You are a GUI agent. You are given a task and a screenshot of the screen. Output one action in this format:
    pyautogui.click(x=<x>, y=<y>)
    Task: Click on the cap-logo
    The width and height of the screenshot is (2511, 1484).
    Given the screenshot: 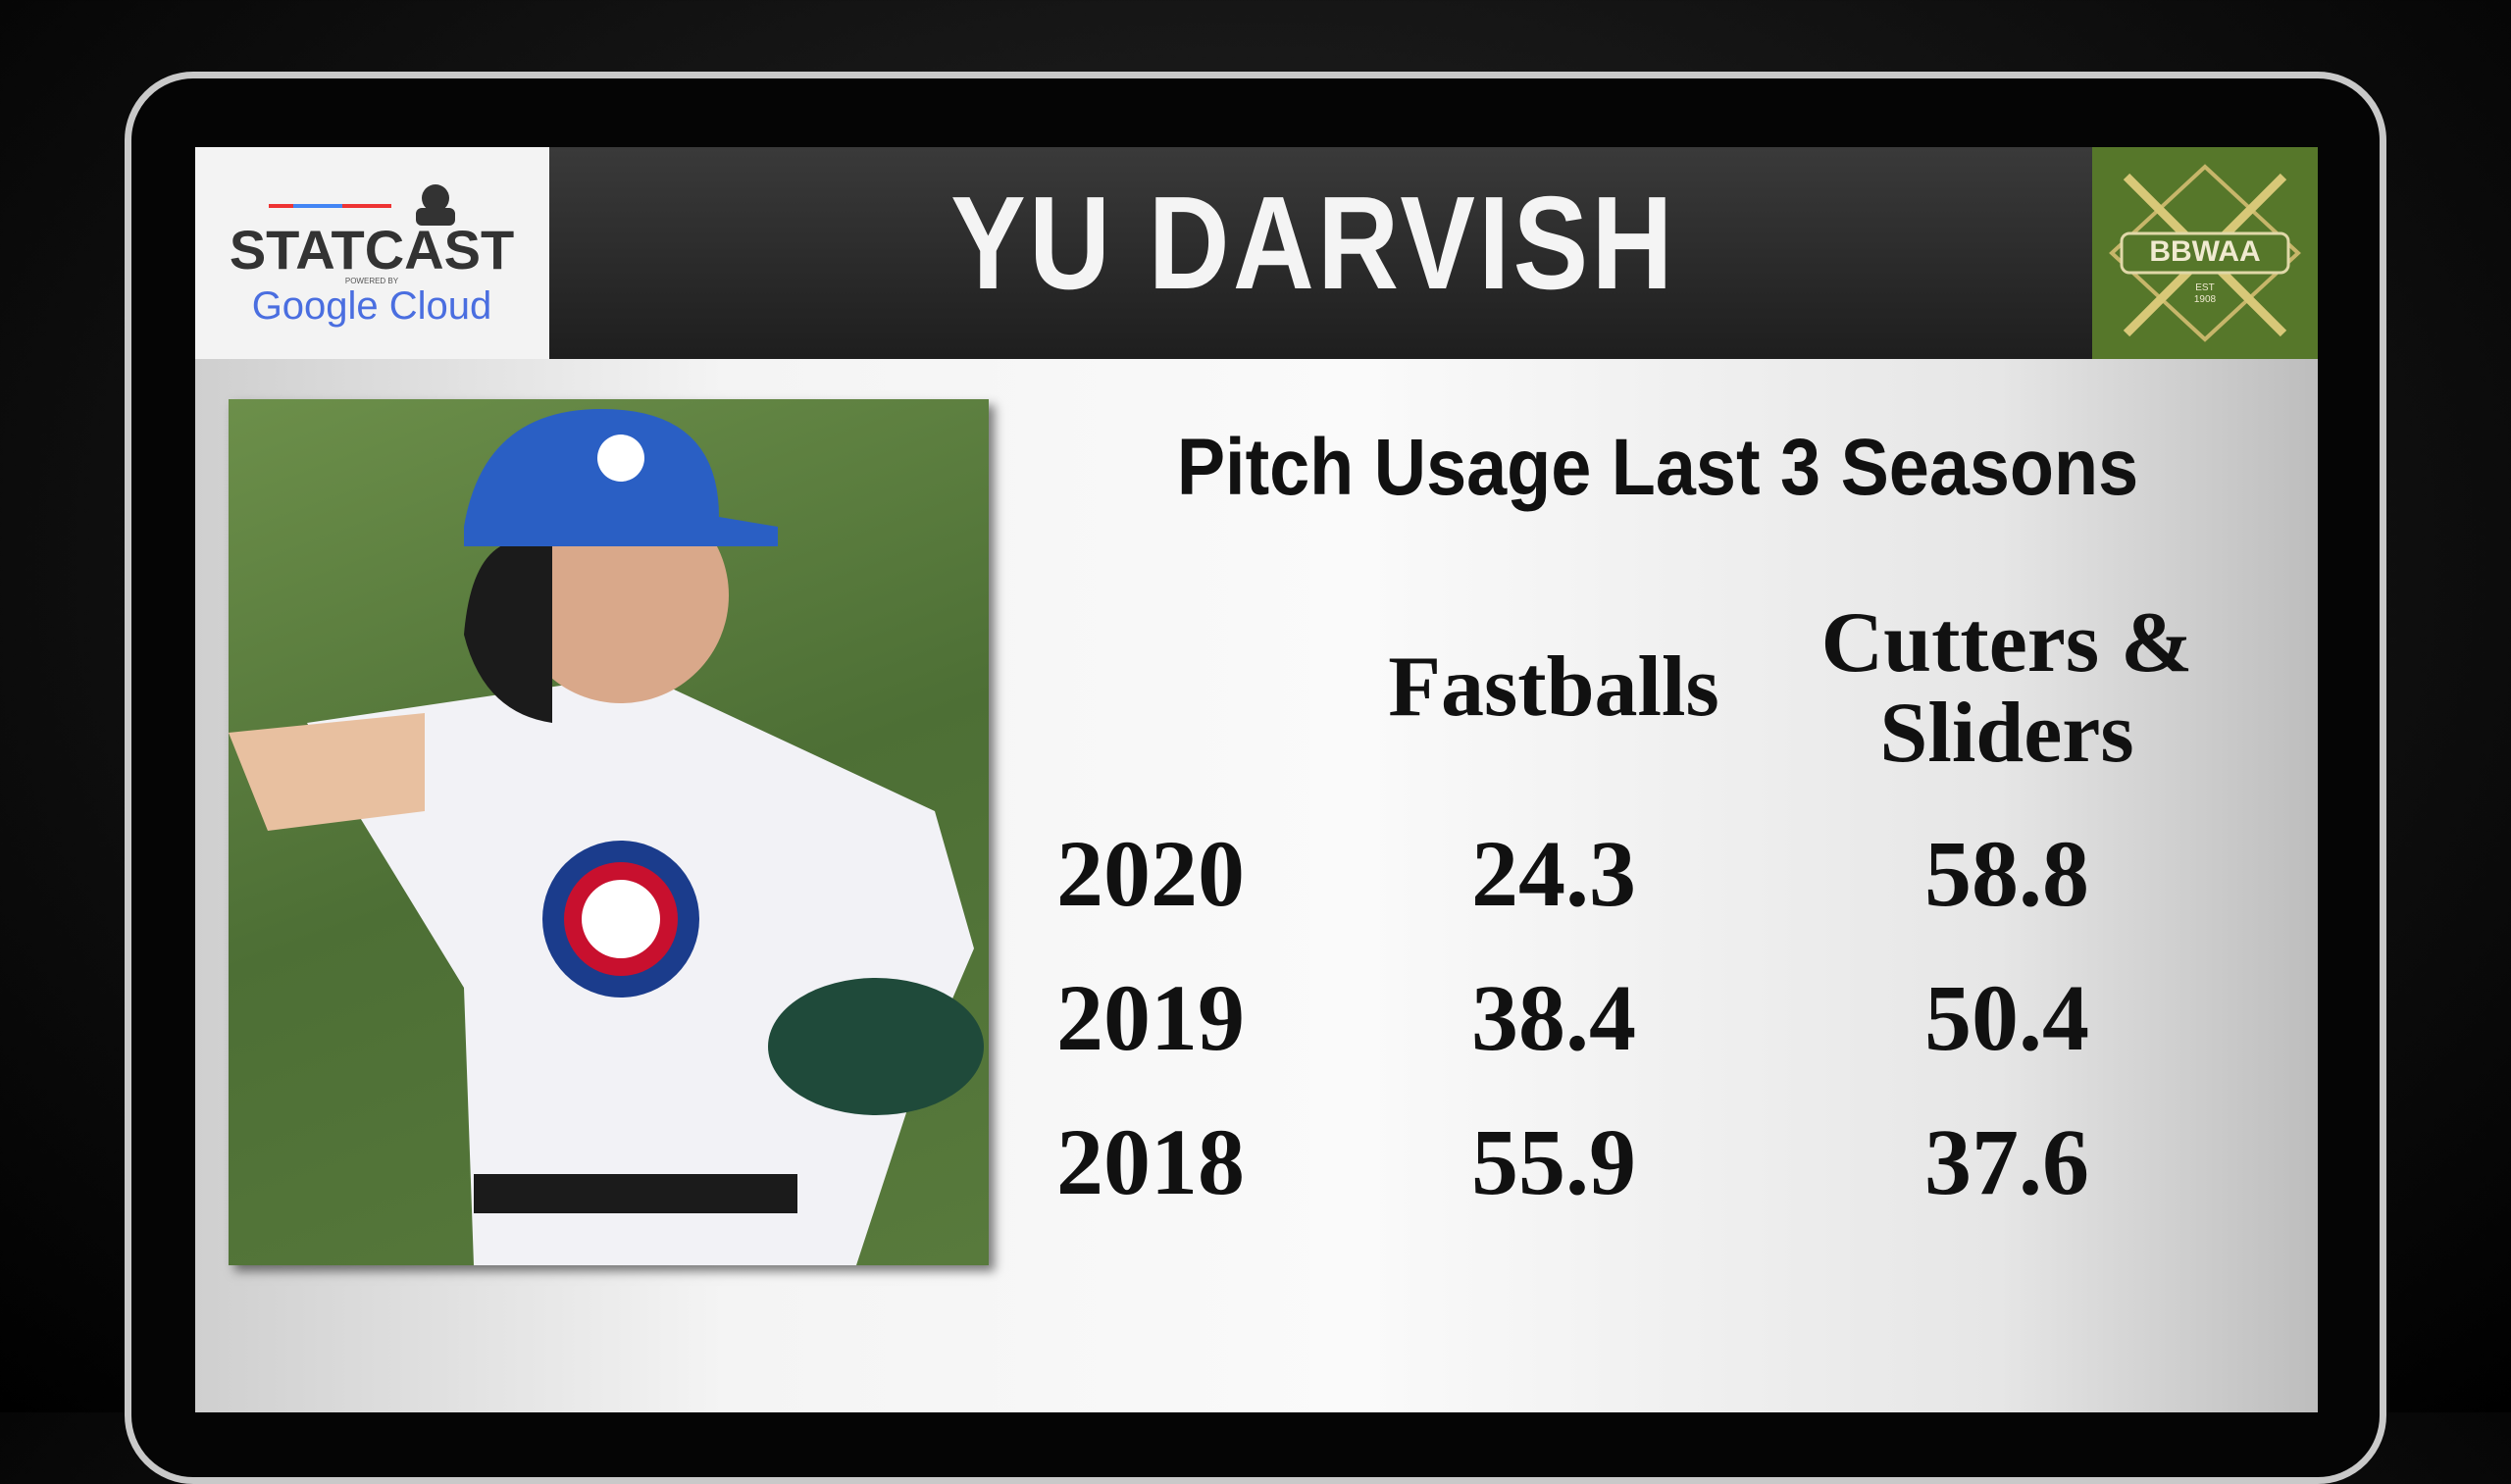 What is the action you would take?
    pyautogui.click(x=620, y=459)
    